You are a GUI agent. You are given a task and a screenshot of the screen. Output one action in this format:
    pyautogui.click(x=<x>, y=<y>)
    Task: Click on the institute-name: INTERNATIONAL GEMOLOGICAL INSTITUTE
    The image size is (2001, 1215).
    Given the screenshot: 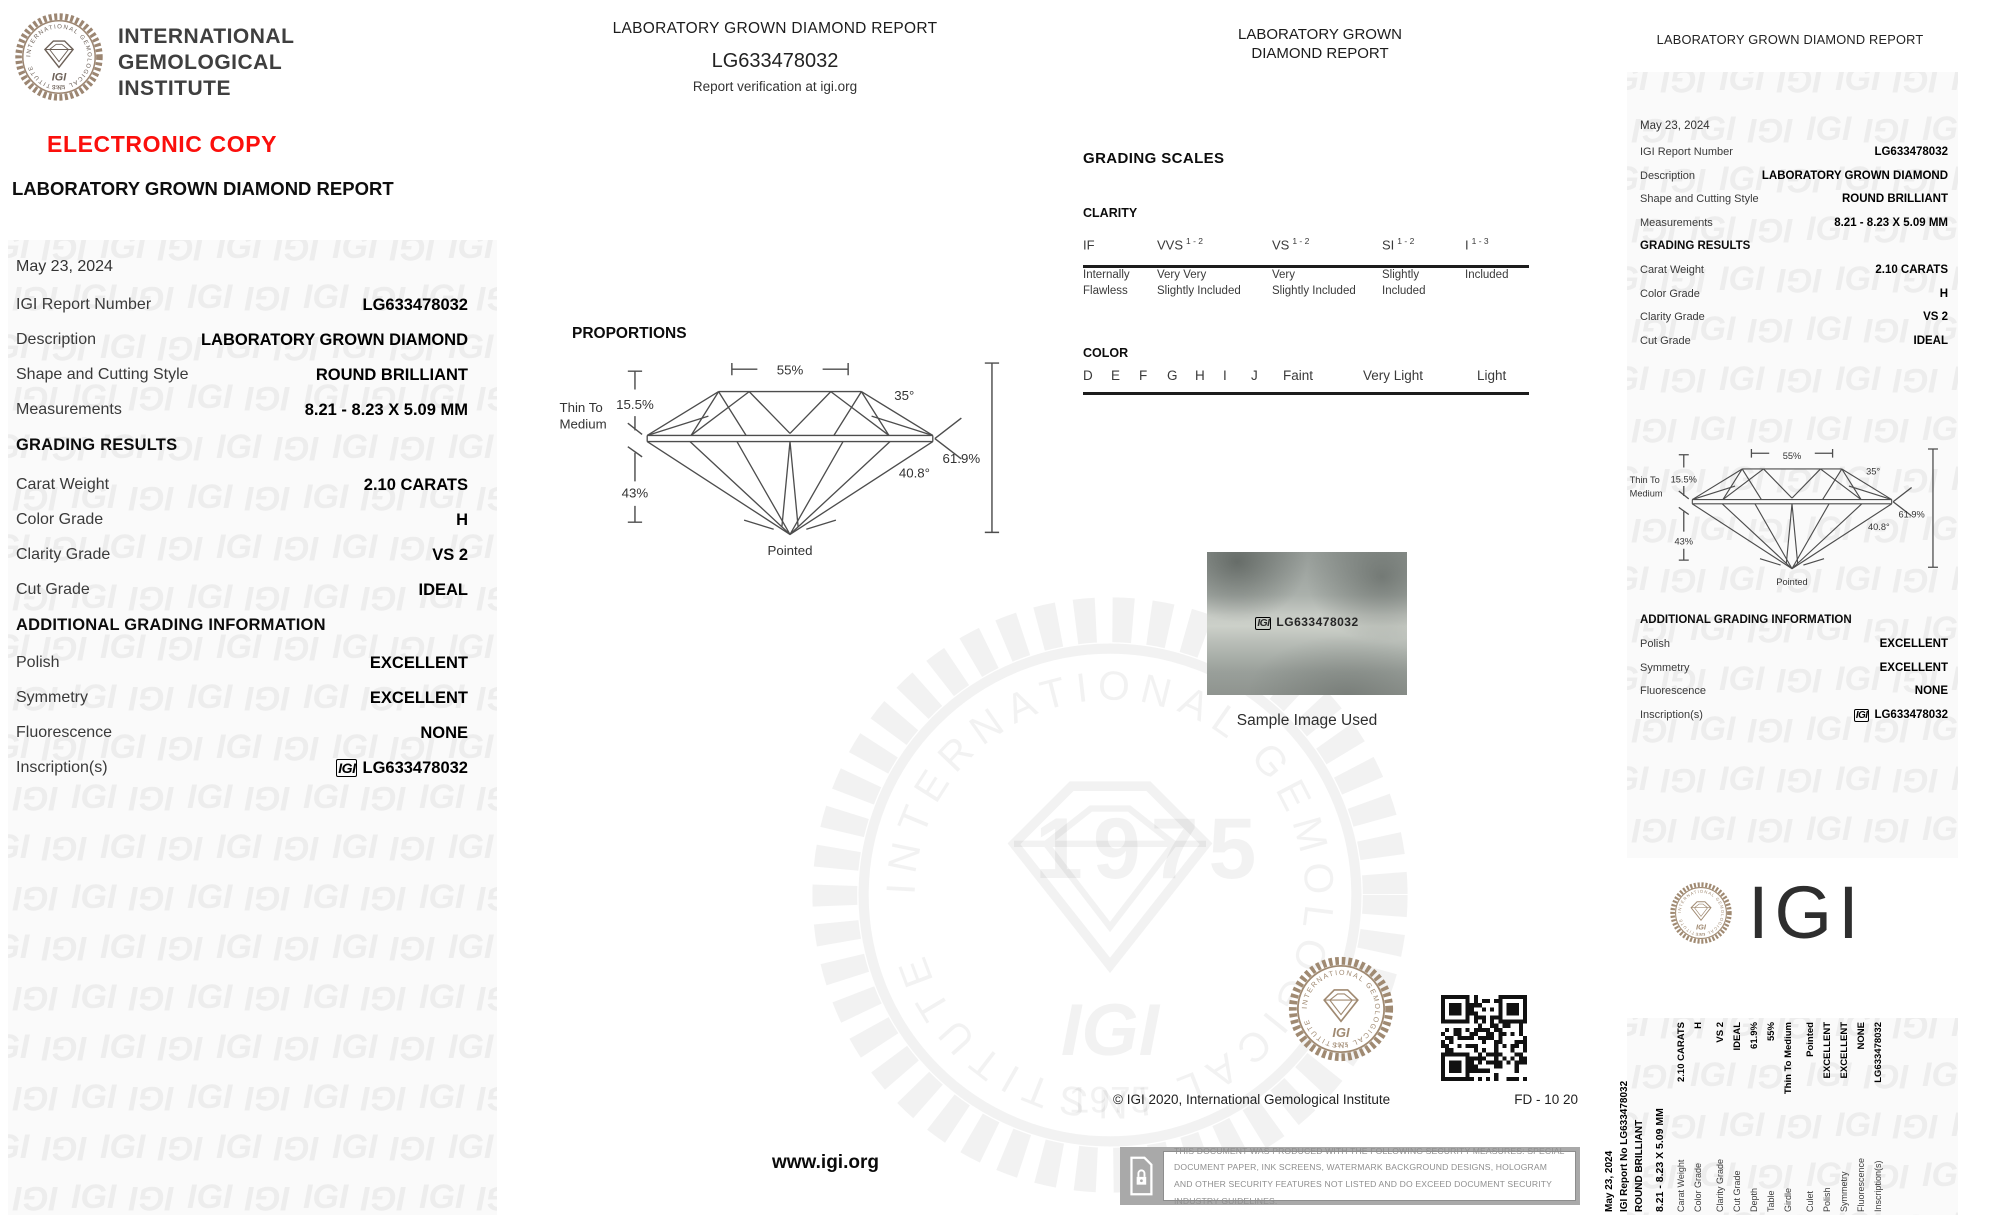 What is the action you would take?
    pyautogui.click(x=206, y=63)
    